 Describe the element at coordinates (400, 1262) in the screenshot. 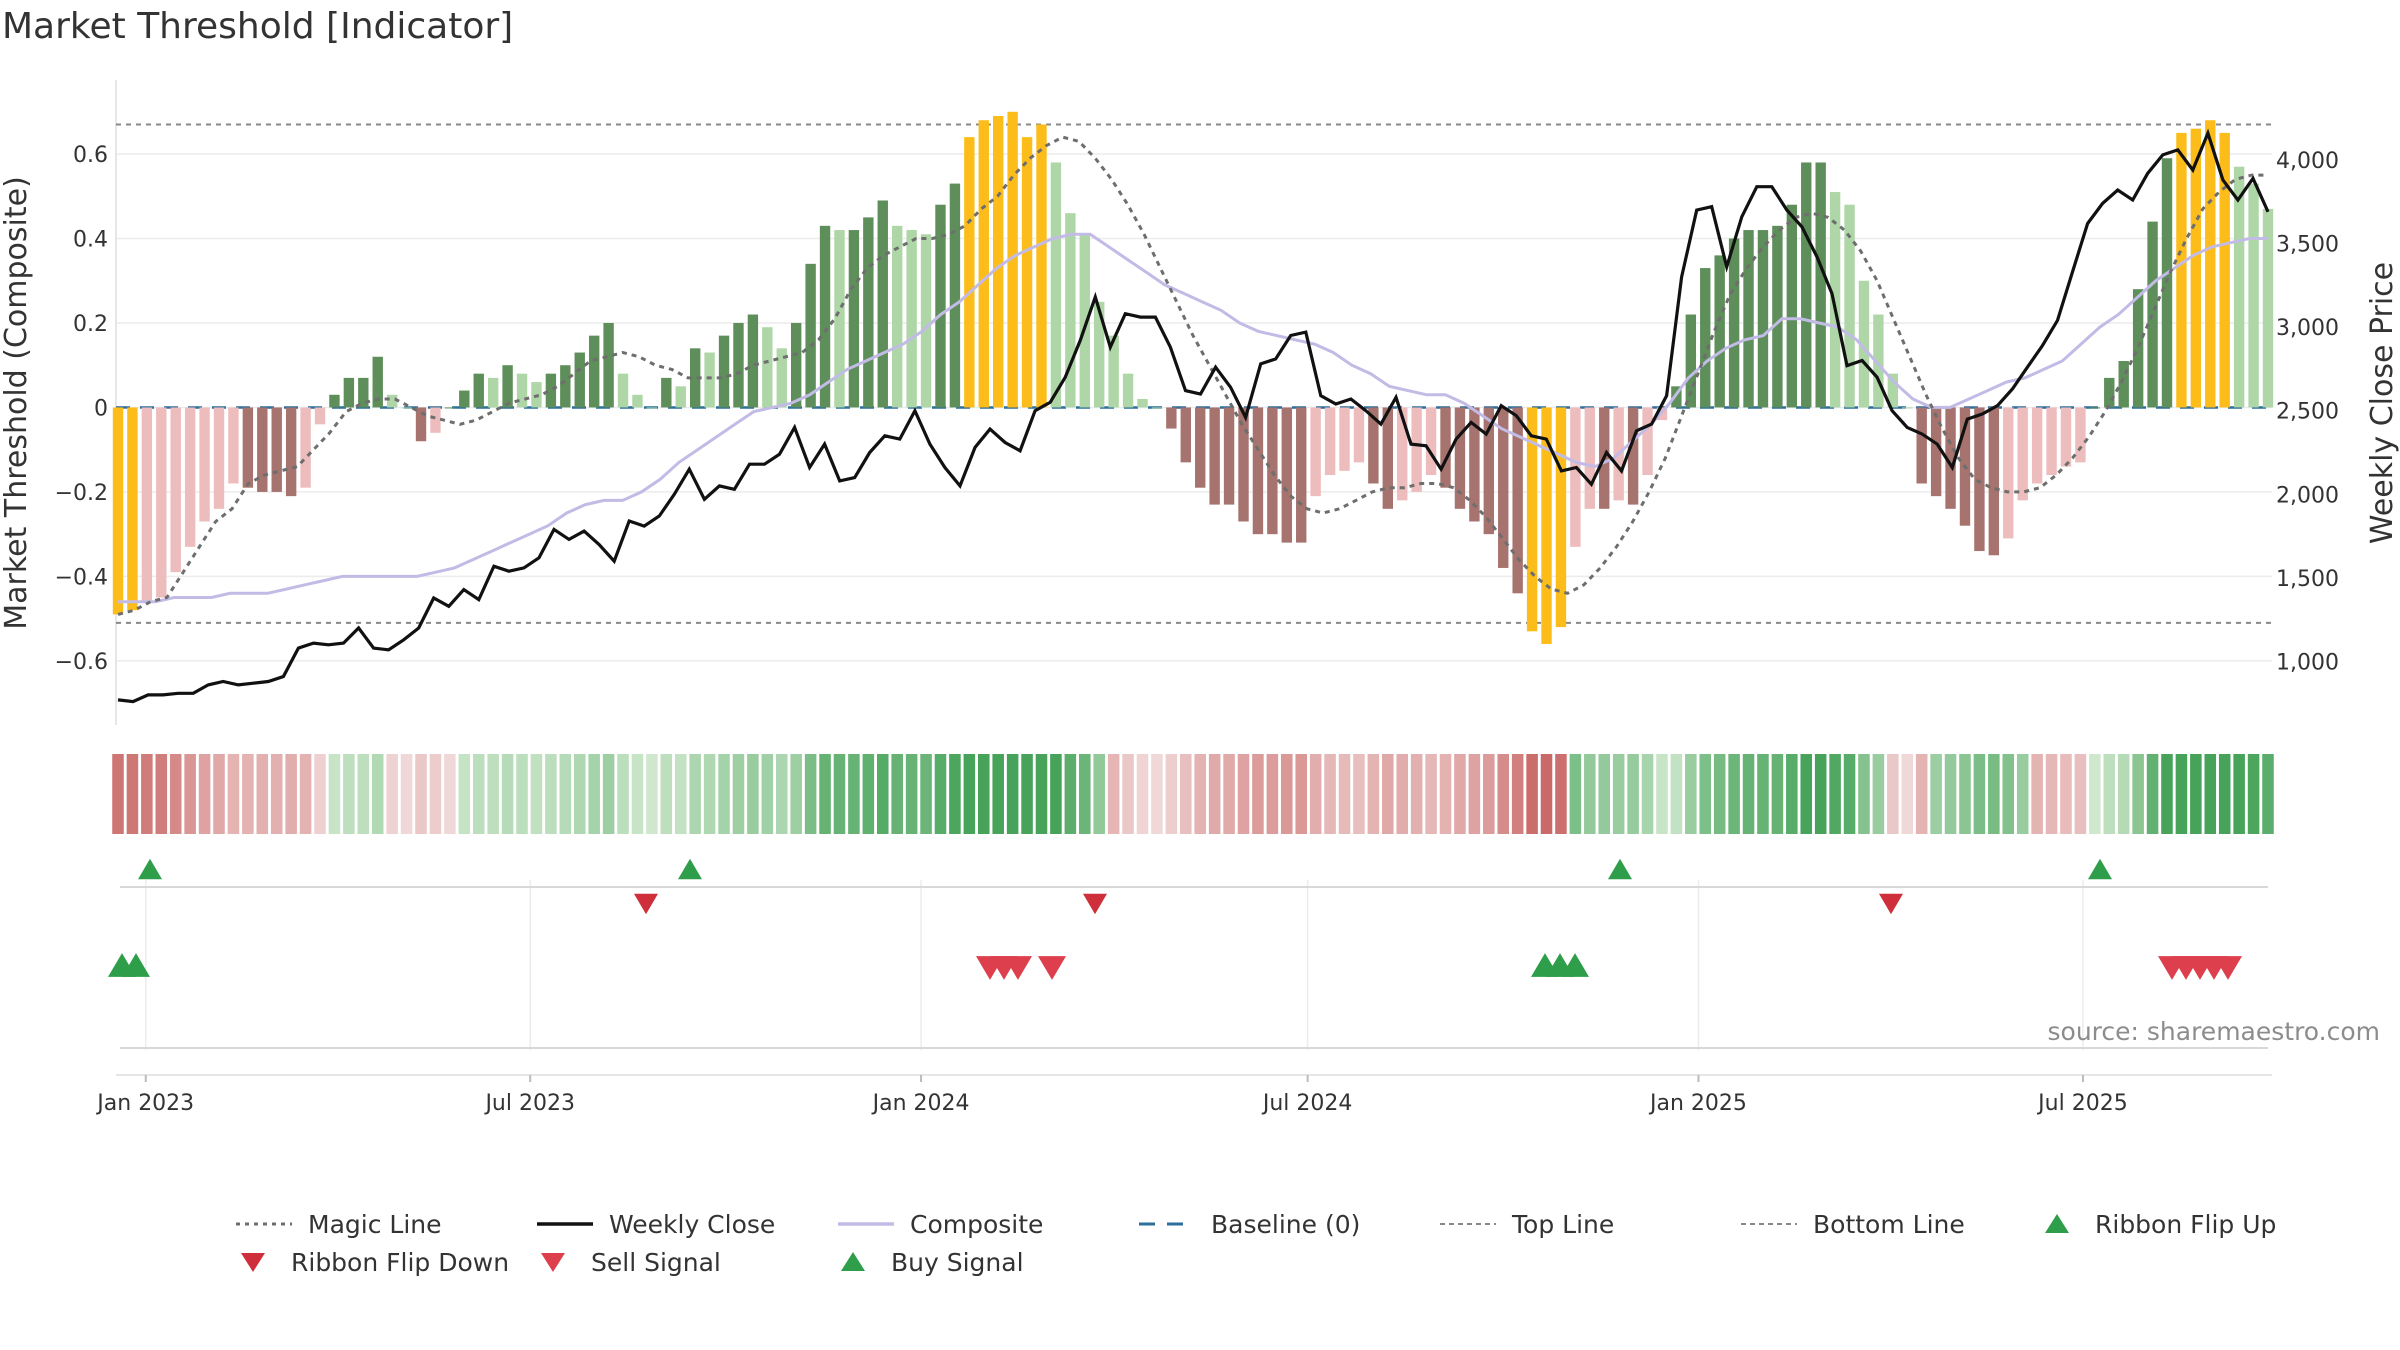

I see `legend-label: Ribbon Flip Down` at that location.